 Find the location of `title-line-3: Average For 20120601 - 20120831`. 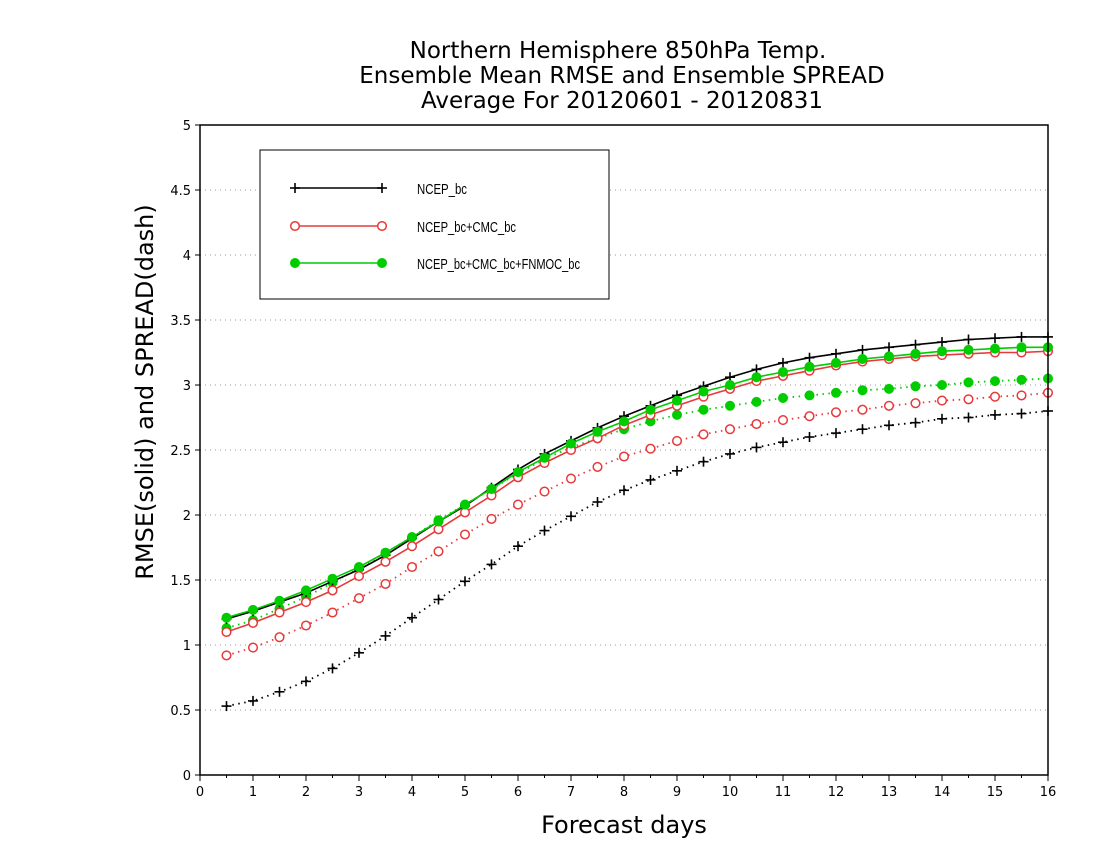

title-line-3: Average For 20120601 - 20120831 is located at coordinates (622, 101).